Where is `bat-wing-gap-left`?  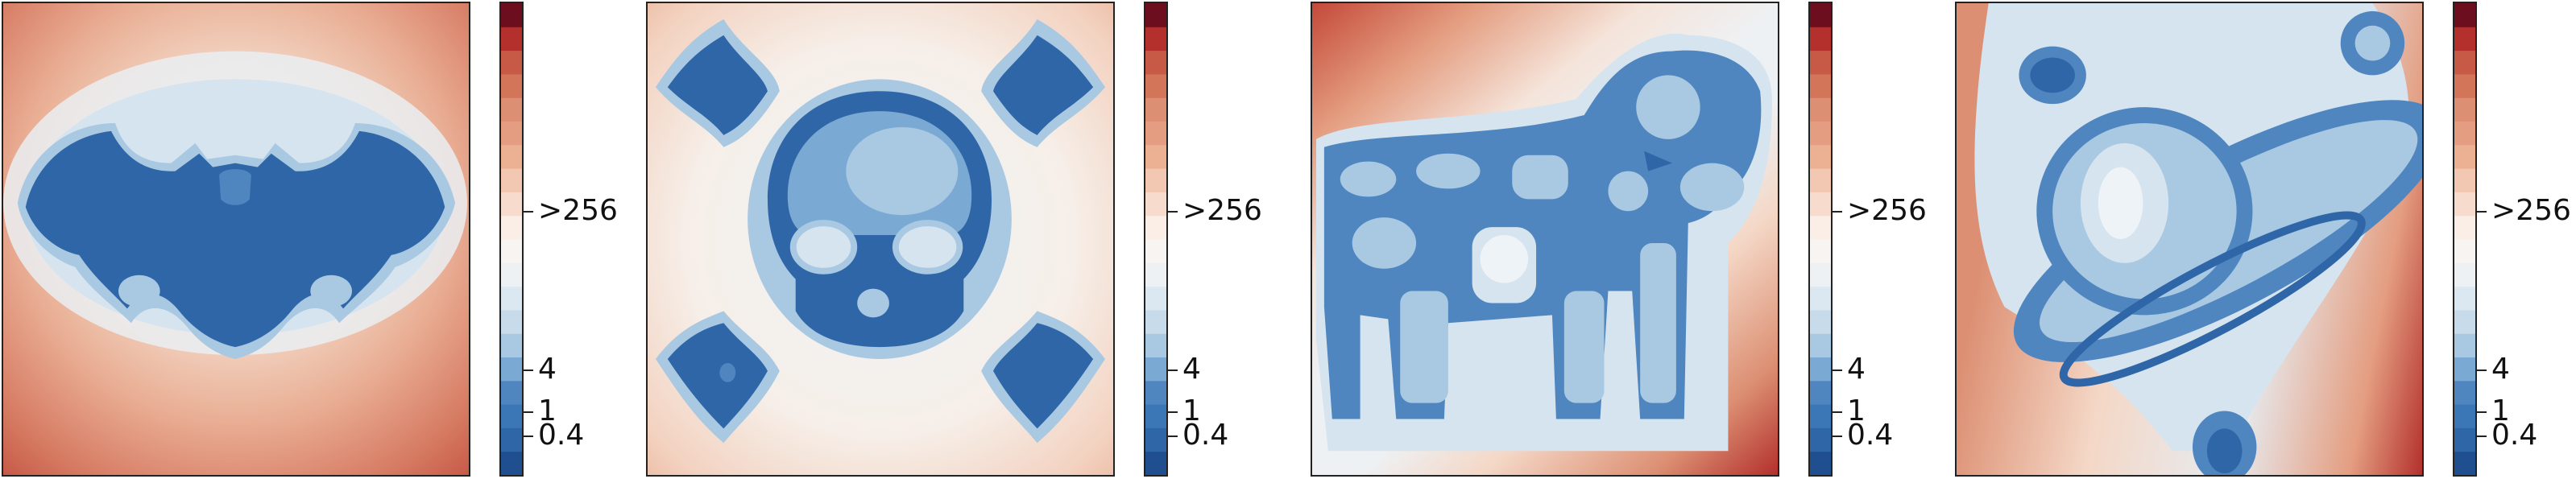
bat-wing-gap-left is located at coordinates (139, 291).